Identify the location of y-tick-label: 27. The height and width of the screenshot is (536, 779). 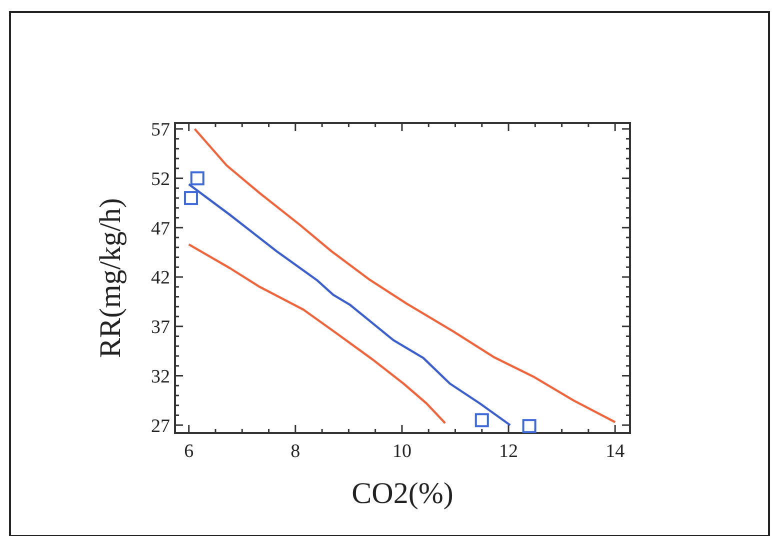
(160, 426).